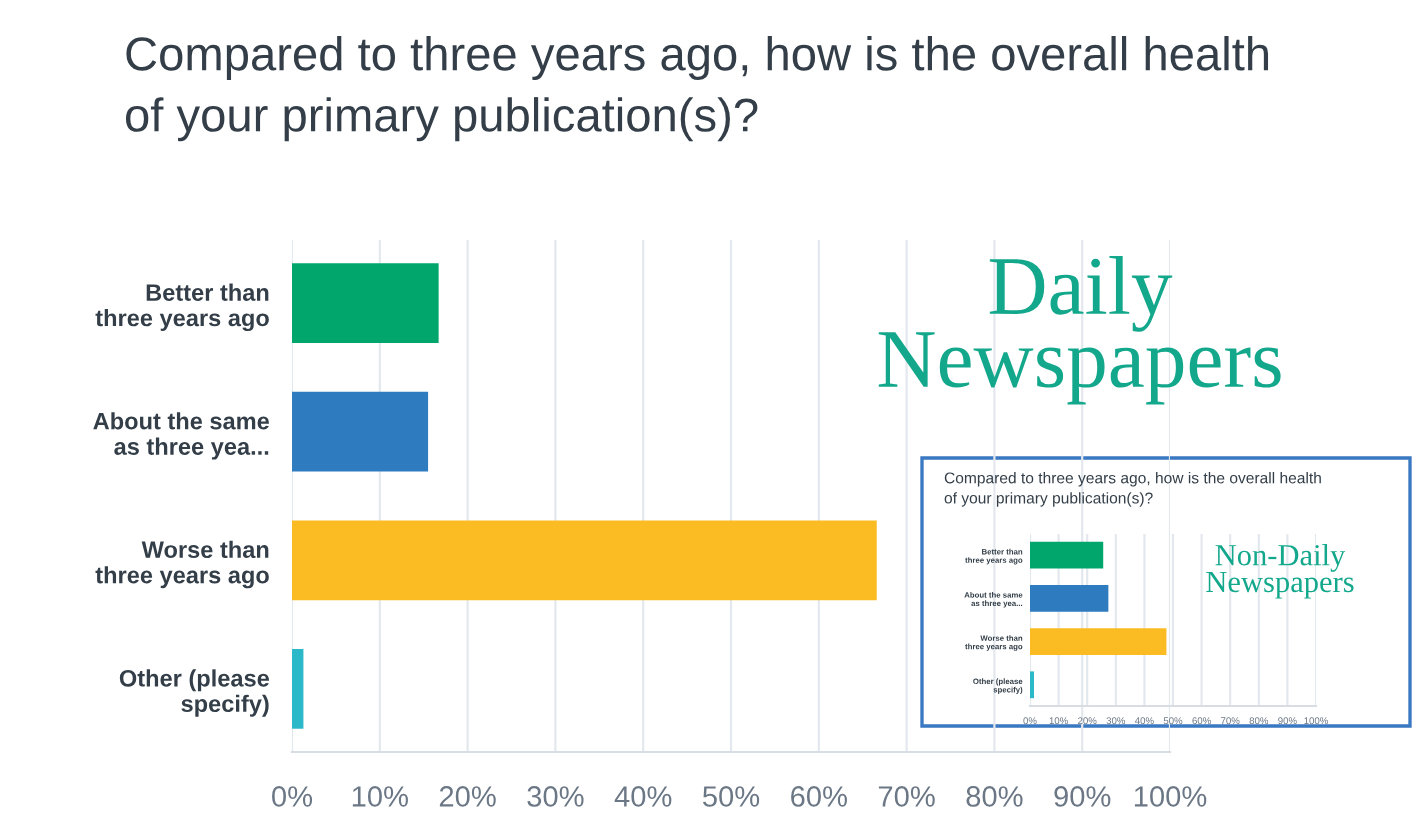 The image size is (1428, 826). I want to click on x-tick-label: 50%, so click(731, 796).